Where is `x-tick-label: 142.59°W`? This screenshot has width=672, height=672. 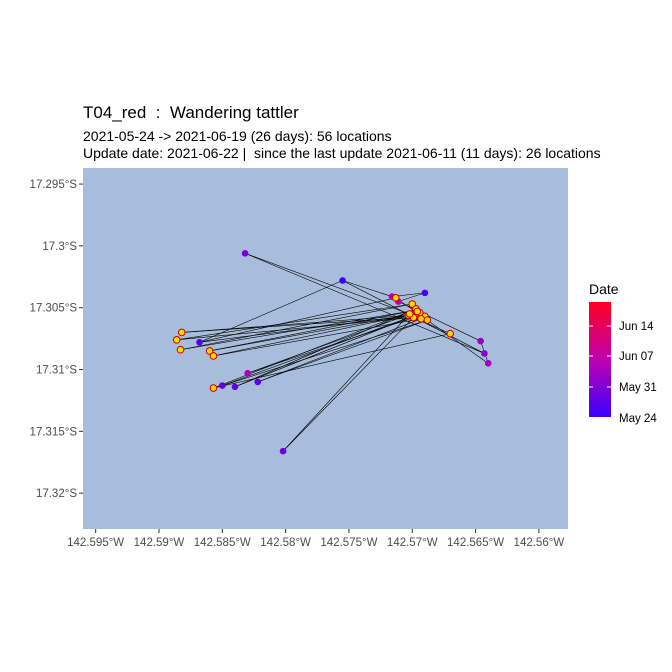 x-tick-label: 142.59°W is located at coordinates (159, 543).